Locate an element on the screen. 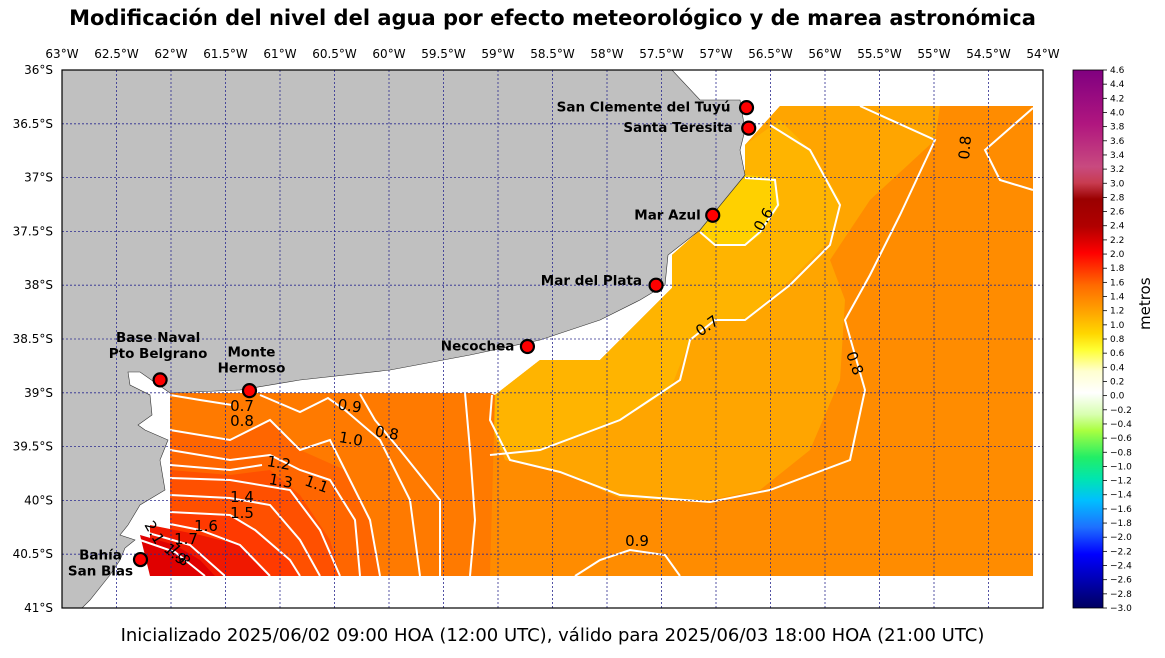 The width and height of the screenshot is (1165, 658). colorbar-tick-label: −2.2 is located at coordinates (1121, 552).